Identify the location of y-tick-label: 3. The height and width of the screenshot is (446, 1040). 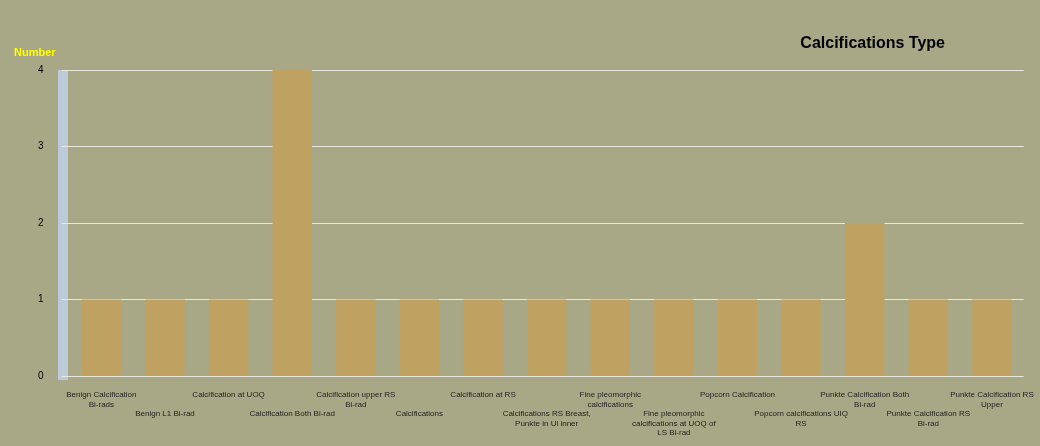
(41, 146).